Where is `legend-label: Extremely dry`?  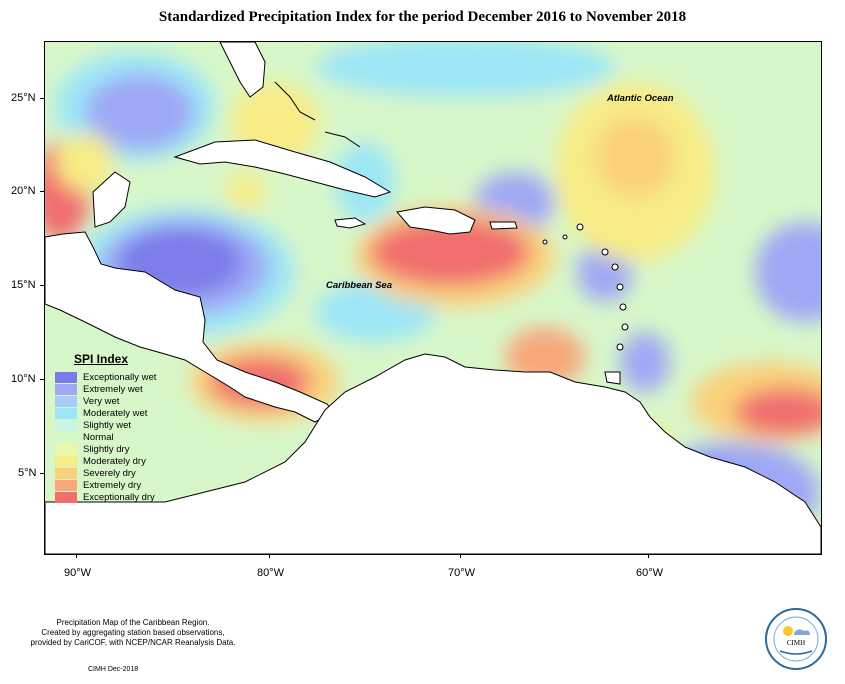
legend-label: Extremely dry is located at coordinates (112, 486).